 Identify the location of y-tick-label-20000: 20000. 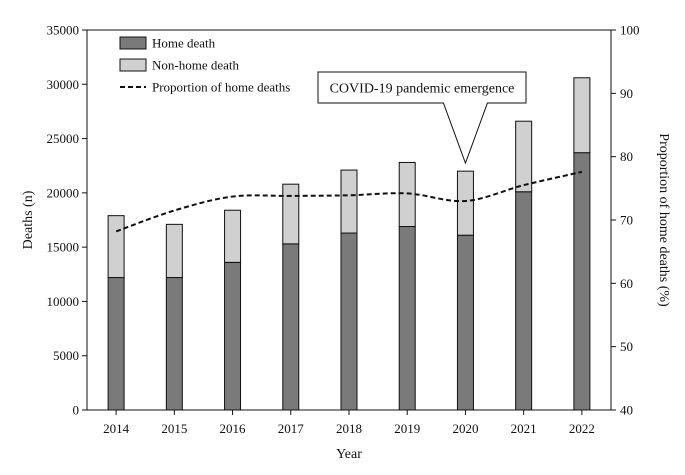
(63, 192).